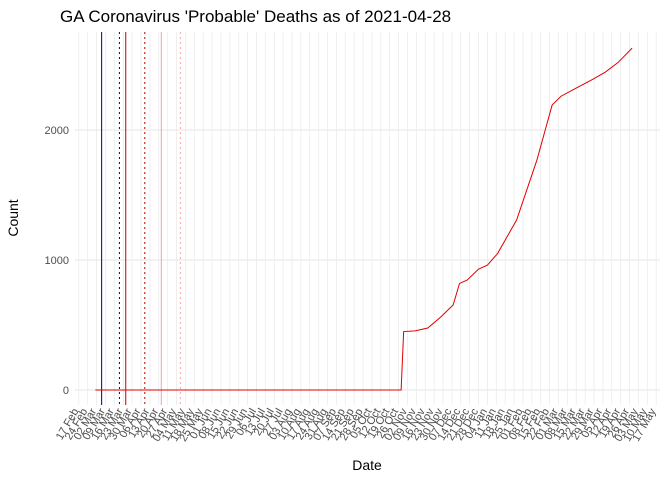  Describe the element at coordinates (13, 217) in the screenshot. I see `y-axis-title: Count` at that location.